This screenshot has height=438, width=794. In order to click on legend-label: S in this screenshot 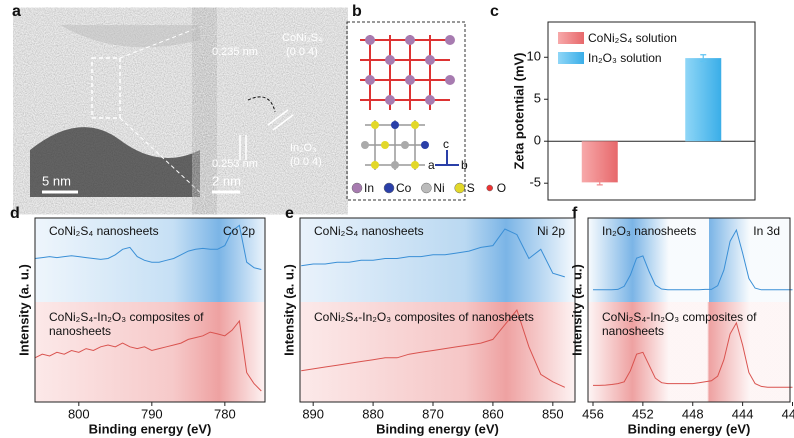, I will do `click(471, 188)`.